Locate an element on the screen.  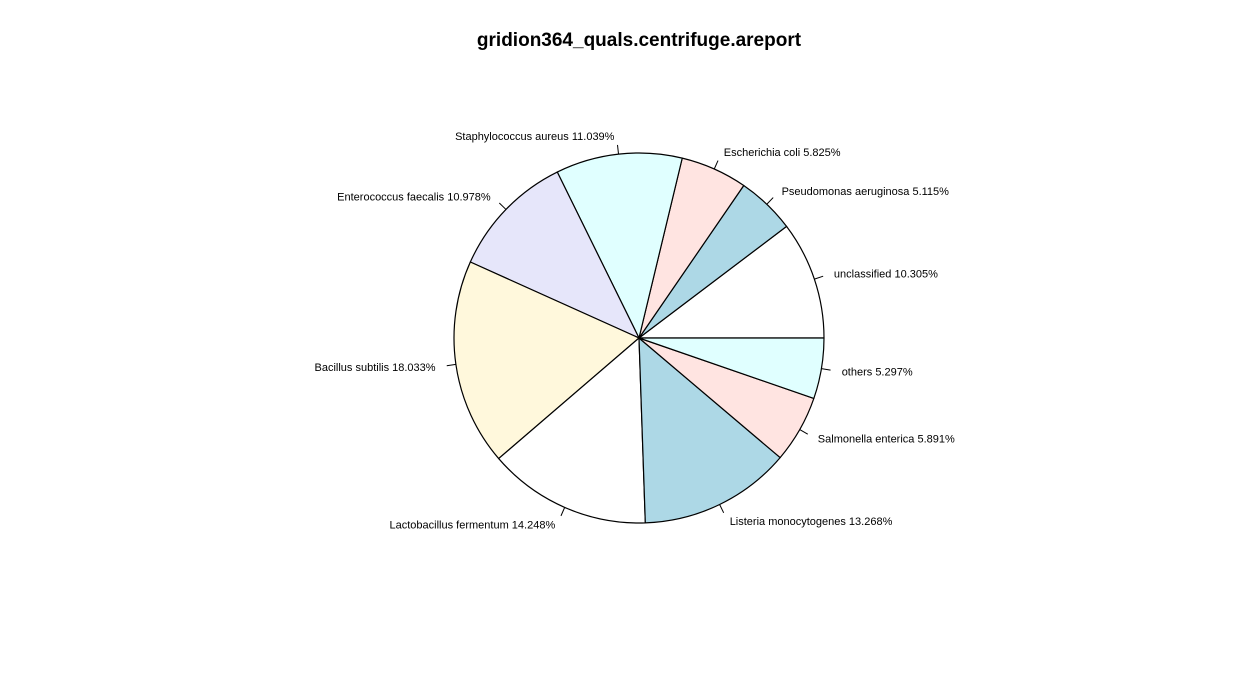
label-tick-unclassified is located at coordinates (819, 277).